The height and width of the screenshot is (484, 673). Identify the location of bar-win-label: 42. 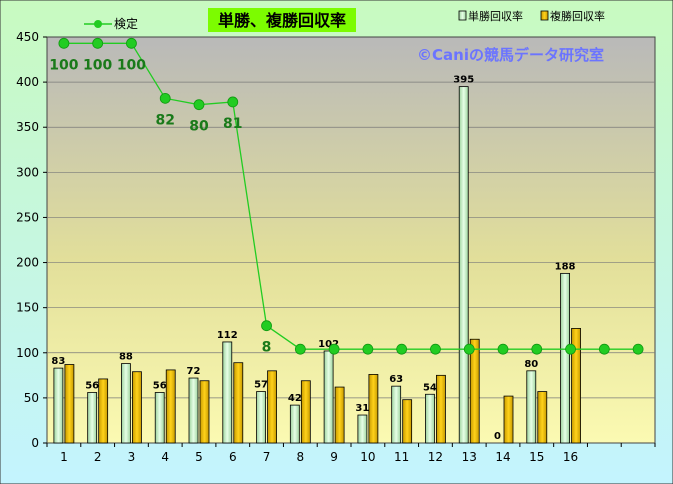
(295, 398).